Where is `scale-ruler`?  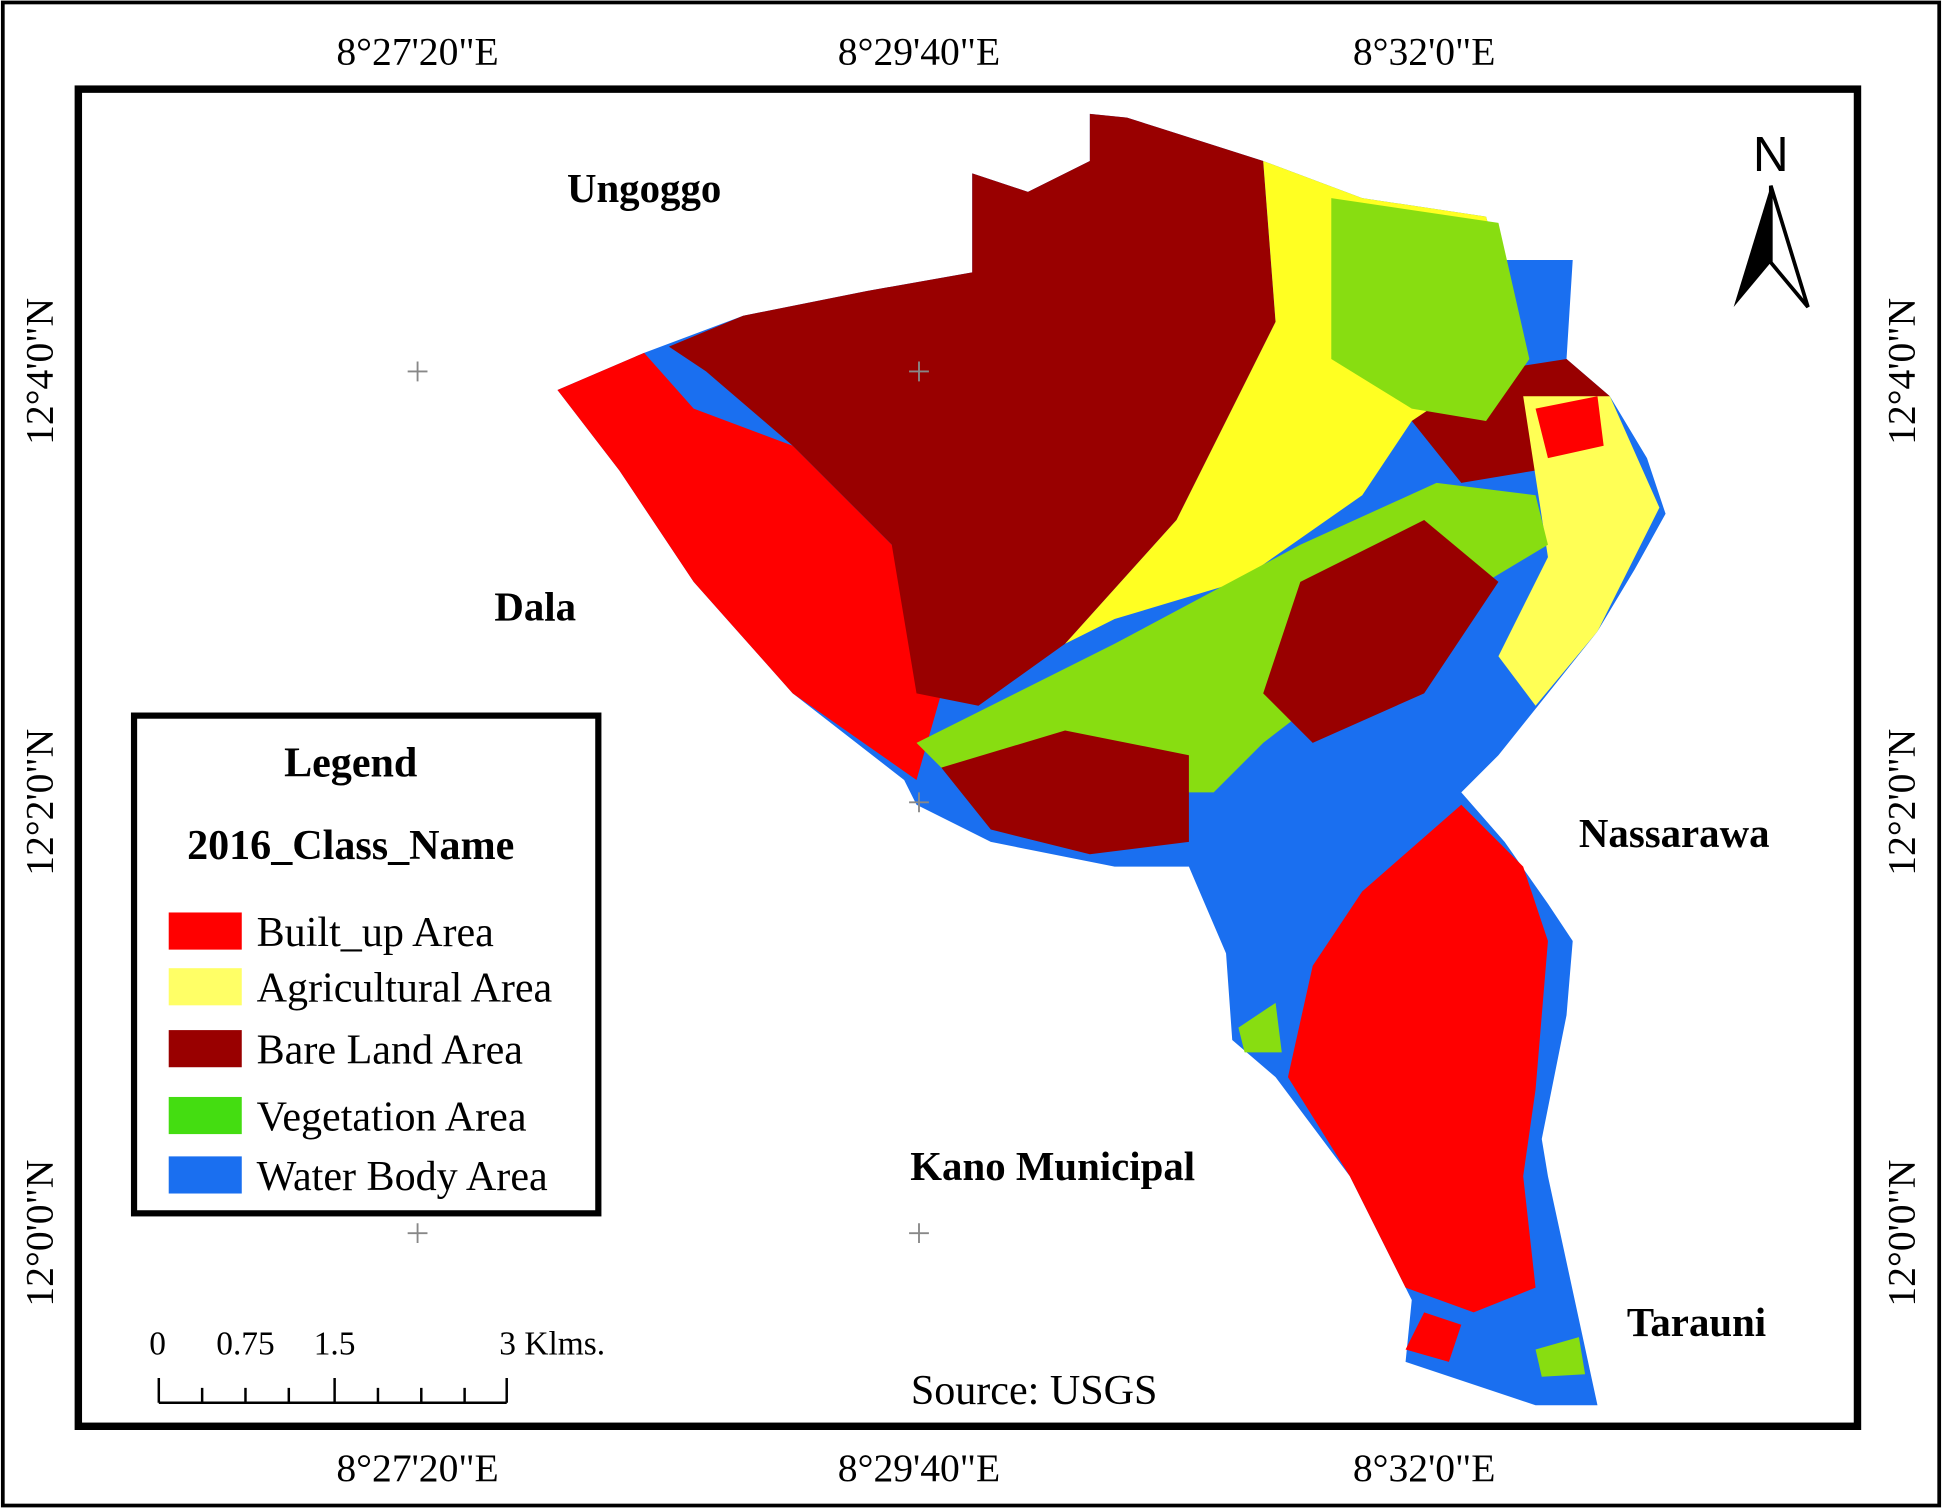
scale-ruler is located at coordinates (332, 1391).